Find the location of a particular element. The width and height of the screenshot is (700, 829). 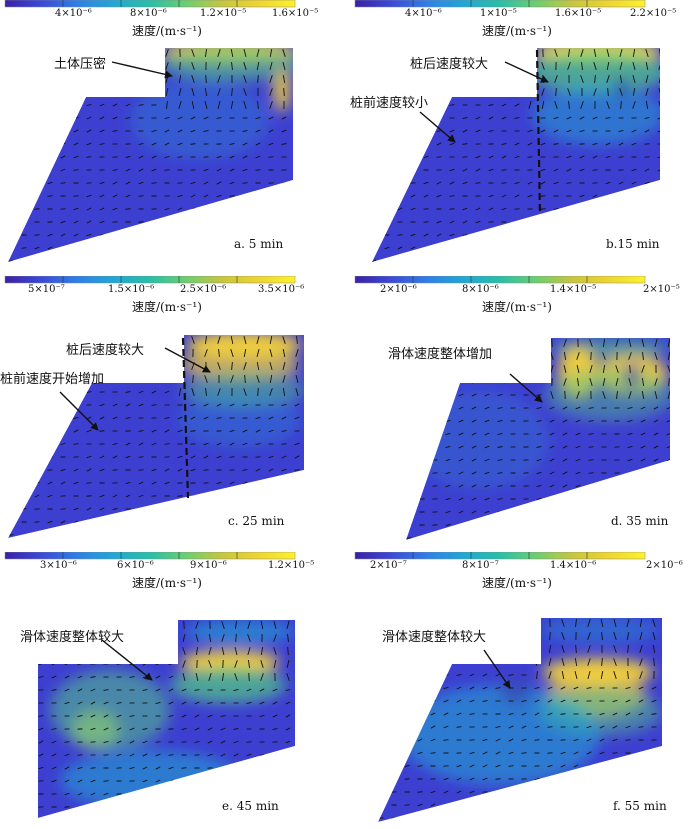

tick-label: 6×10⁻⁶ is located at coordinates (135, 565).